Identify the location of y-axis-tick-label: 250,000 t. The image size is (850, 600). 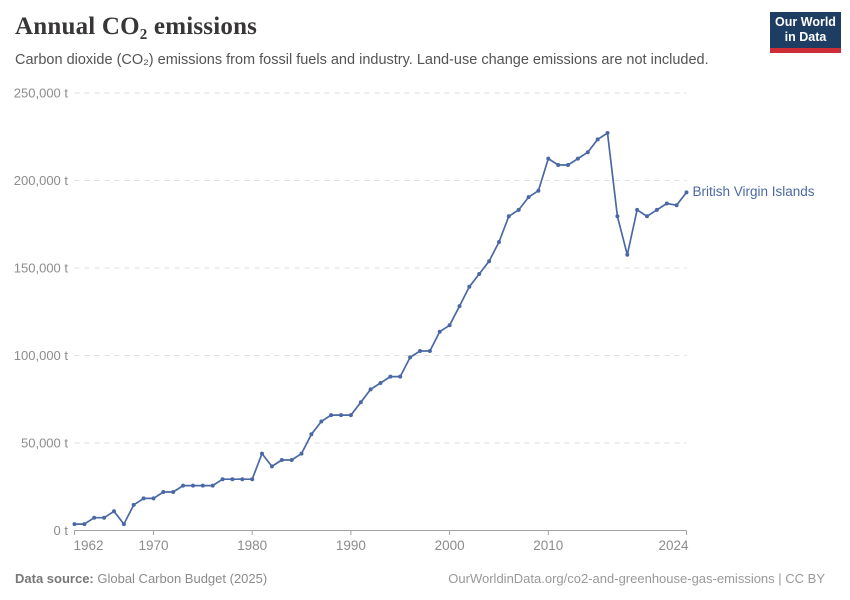
(41, 93).